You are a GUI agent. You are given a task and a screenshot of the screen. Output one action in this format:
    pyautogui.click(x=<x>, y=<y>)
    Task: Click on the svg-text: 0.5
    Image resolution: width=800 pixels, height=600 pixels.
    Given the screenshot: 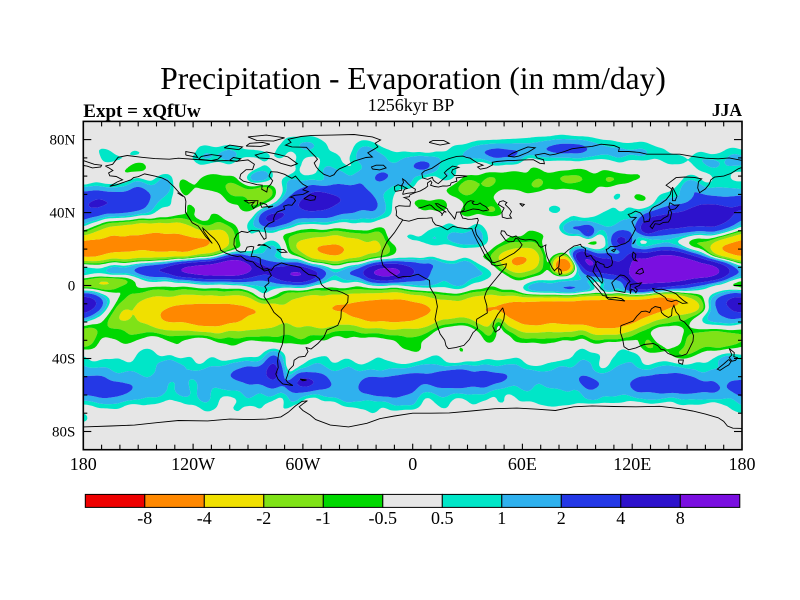 What is the action you would take?
    pyautogui.click(x=442, y=518)
    